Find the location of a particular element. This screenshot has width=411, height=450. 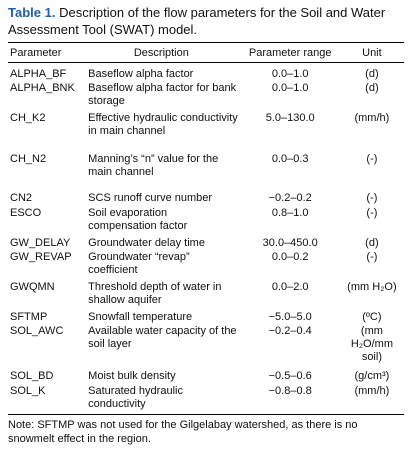

table-cell: Groundwater “revap” coefficient is located at coordinates (139, 263).